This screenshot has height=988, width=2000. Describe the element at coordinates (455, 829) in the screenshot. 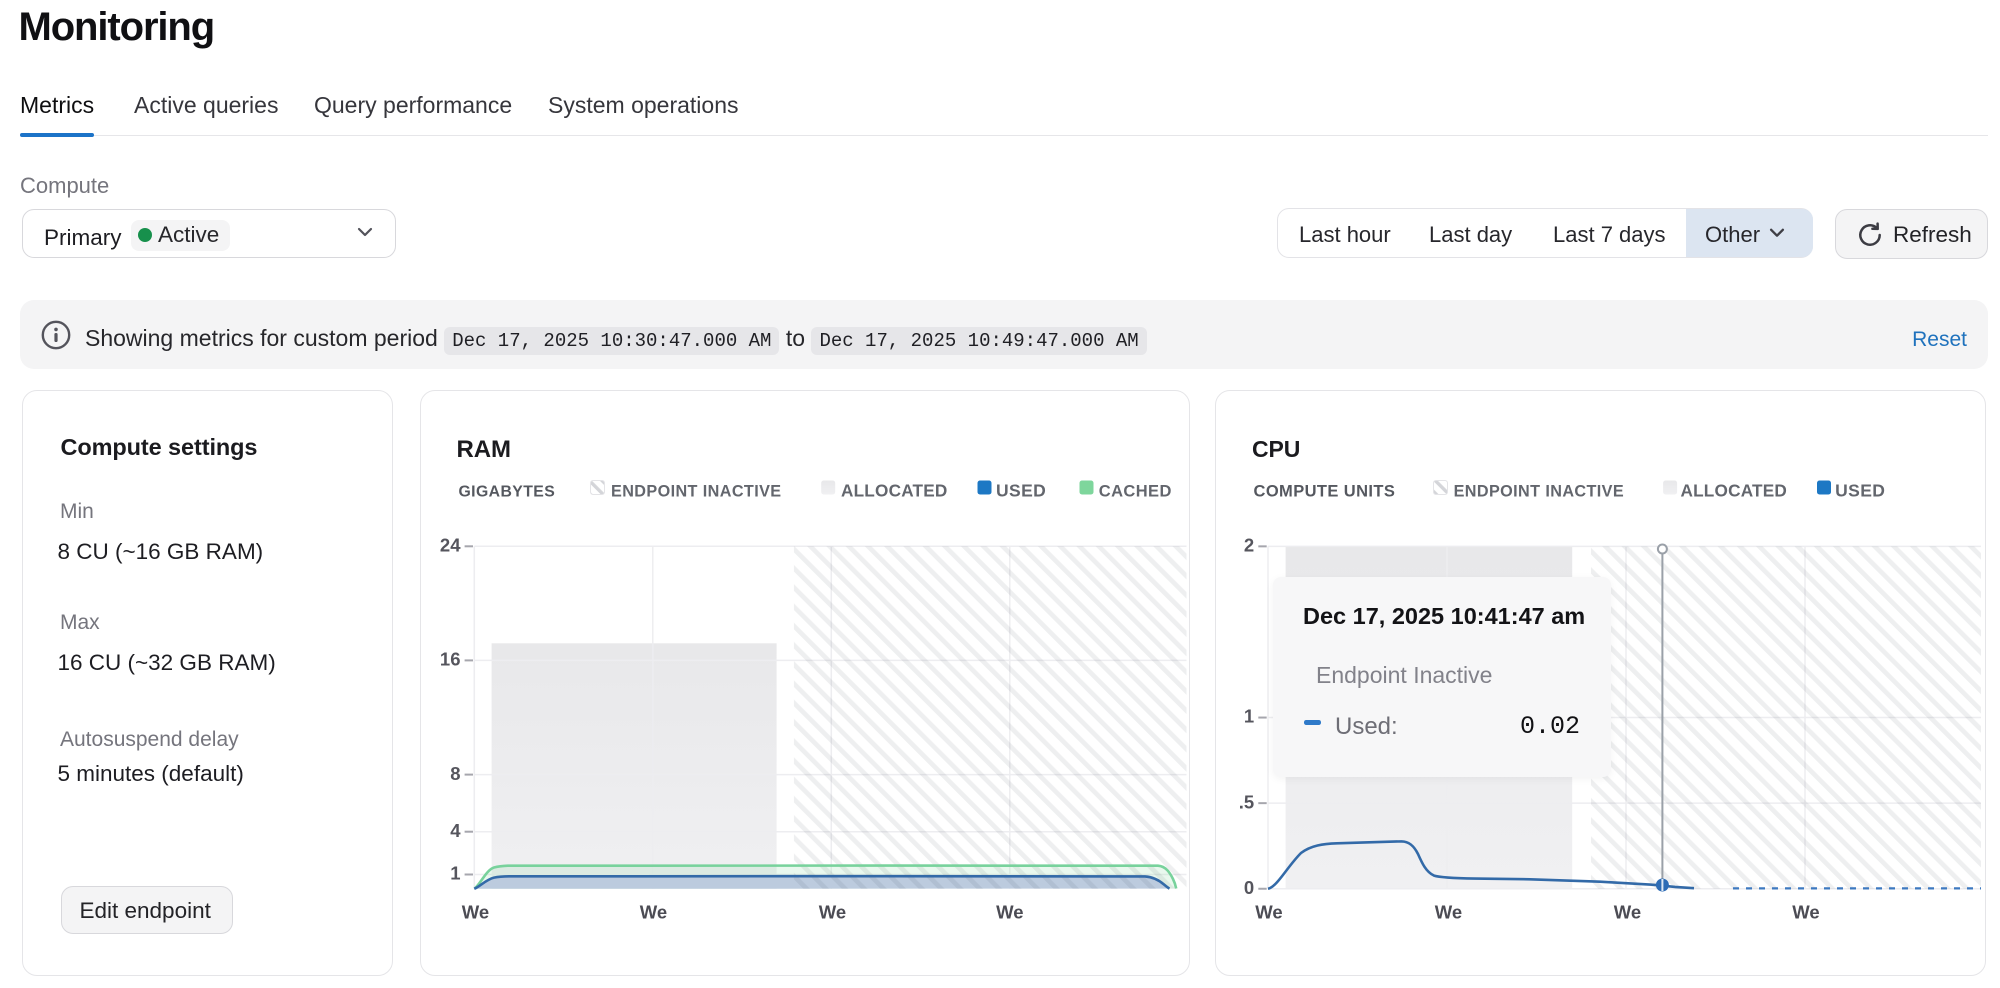

I see `svg-text: 4` at that location.